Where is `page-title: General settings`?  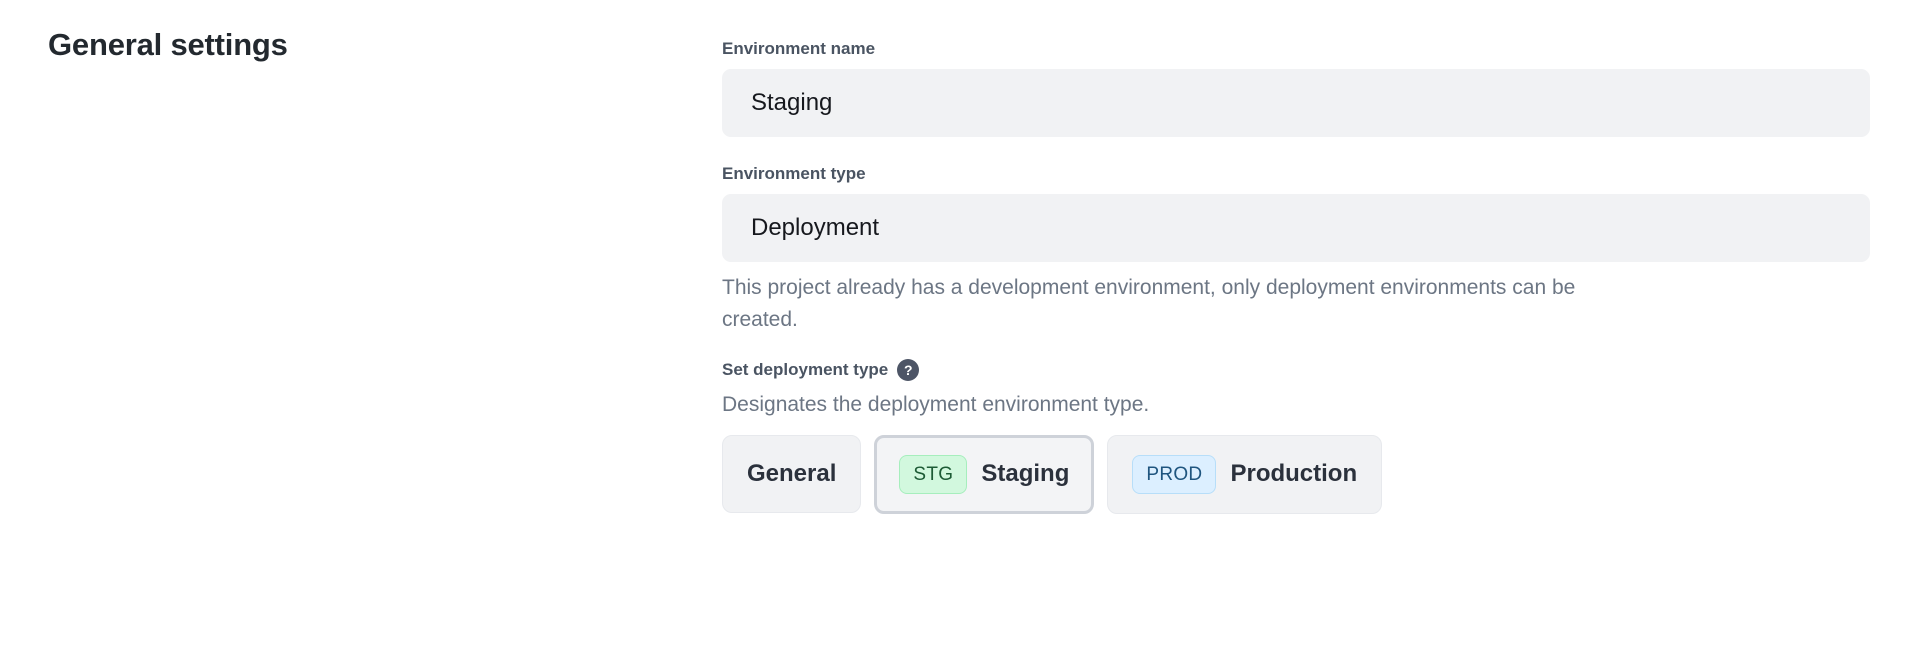 page-title: General settings is located at coordinates (168, 44).